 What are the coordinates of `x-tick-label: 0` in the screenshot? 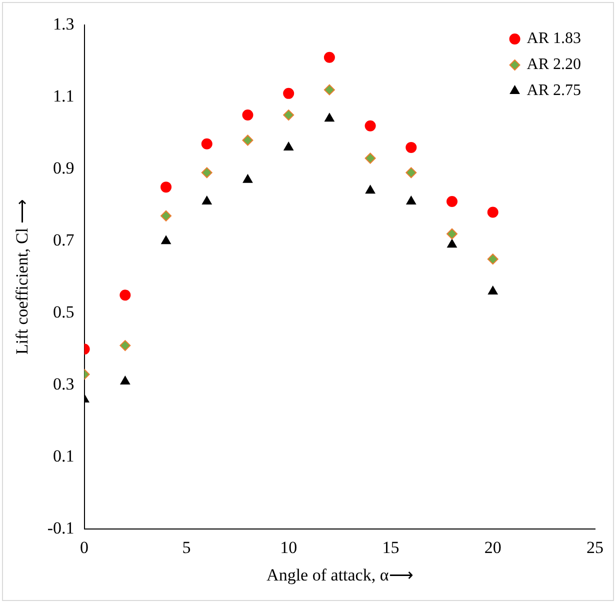 It's located at (84, 547).